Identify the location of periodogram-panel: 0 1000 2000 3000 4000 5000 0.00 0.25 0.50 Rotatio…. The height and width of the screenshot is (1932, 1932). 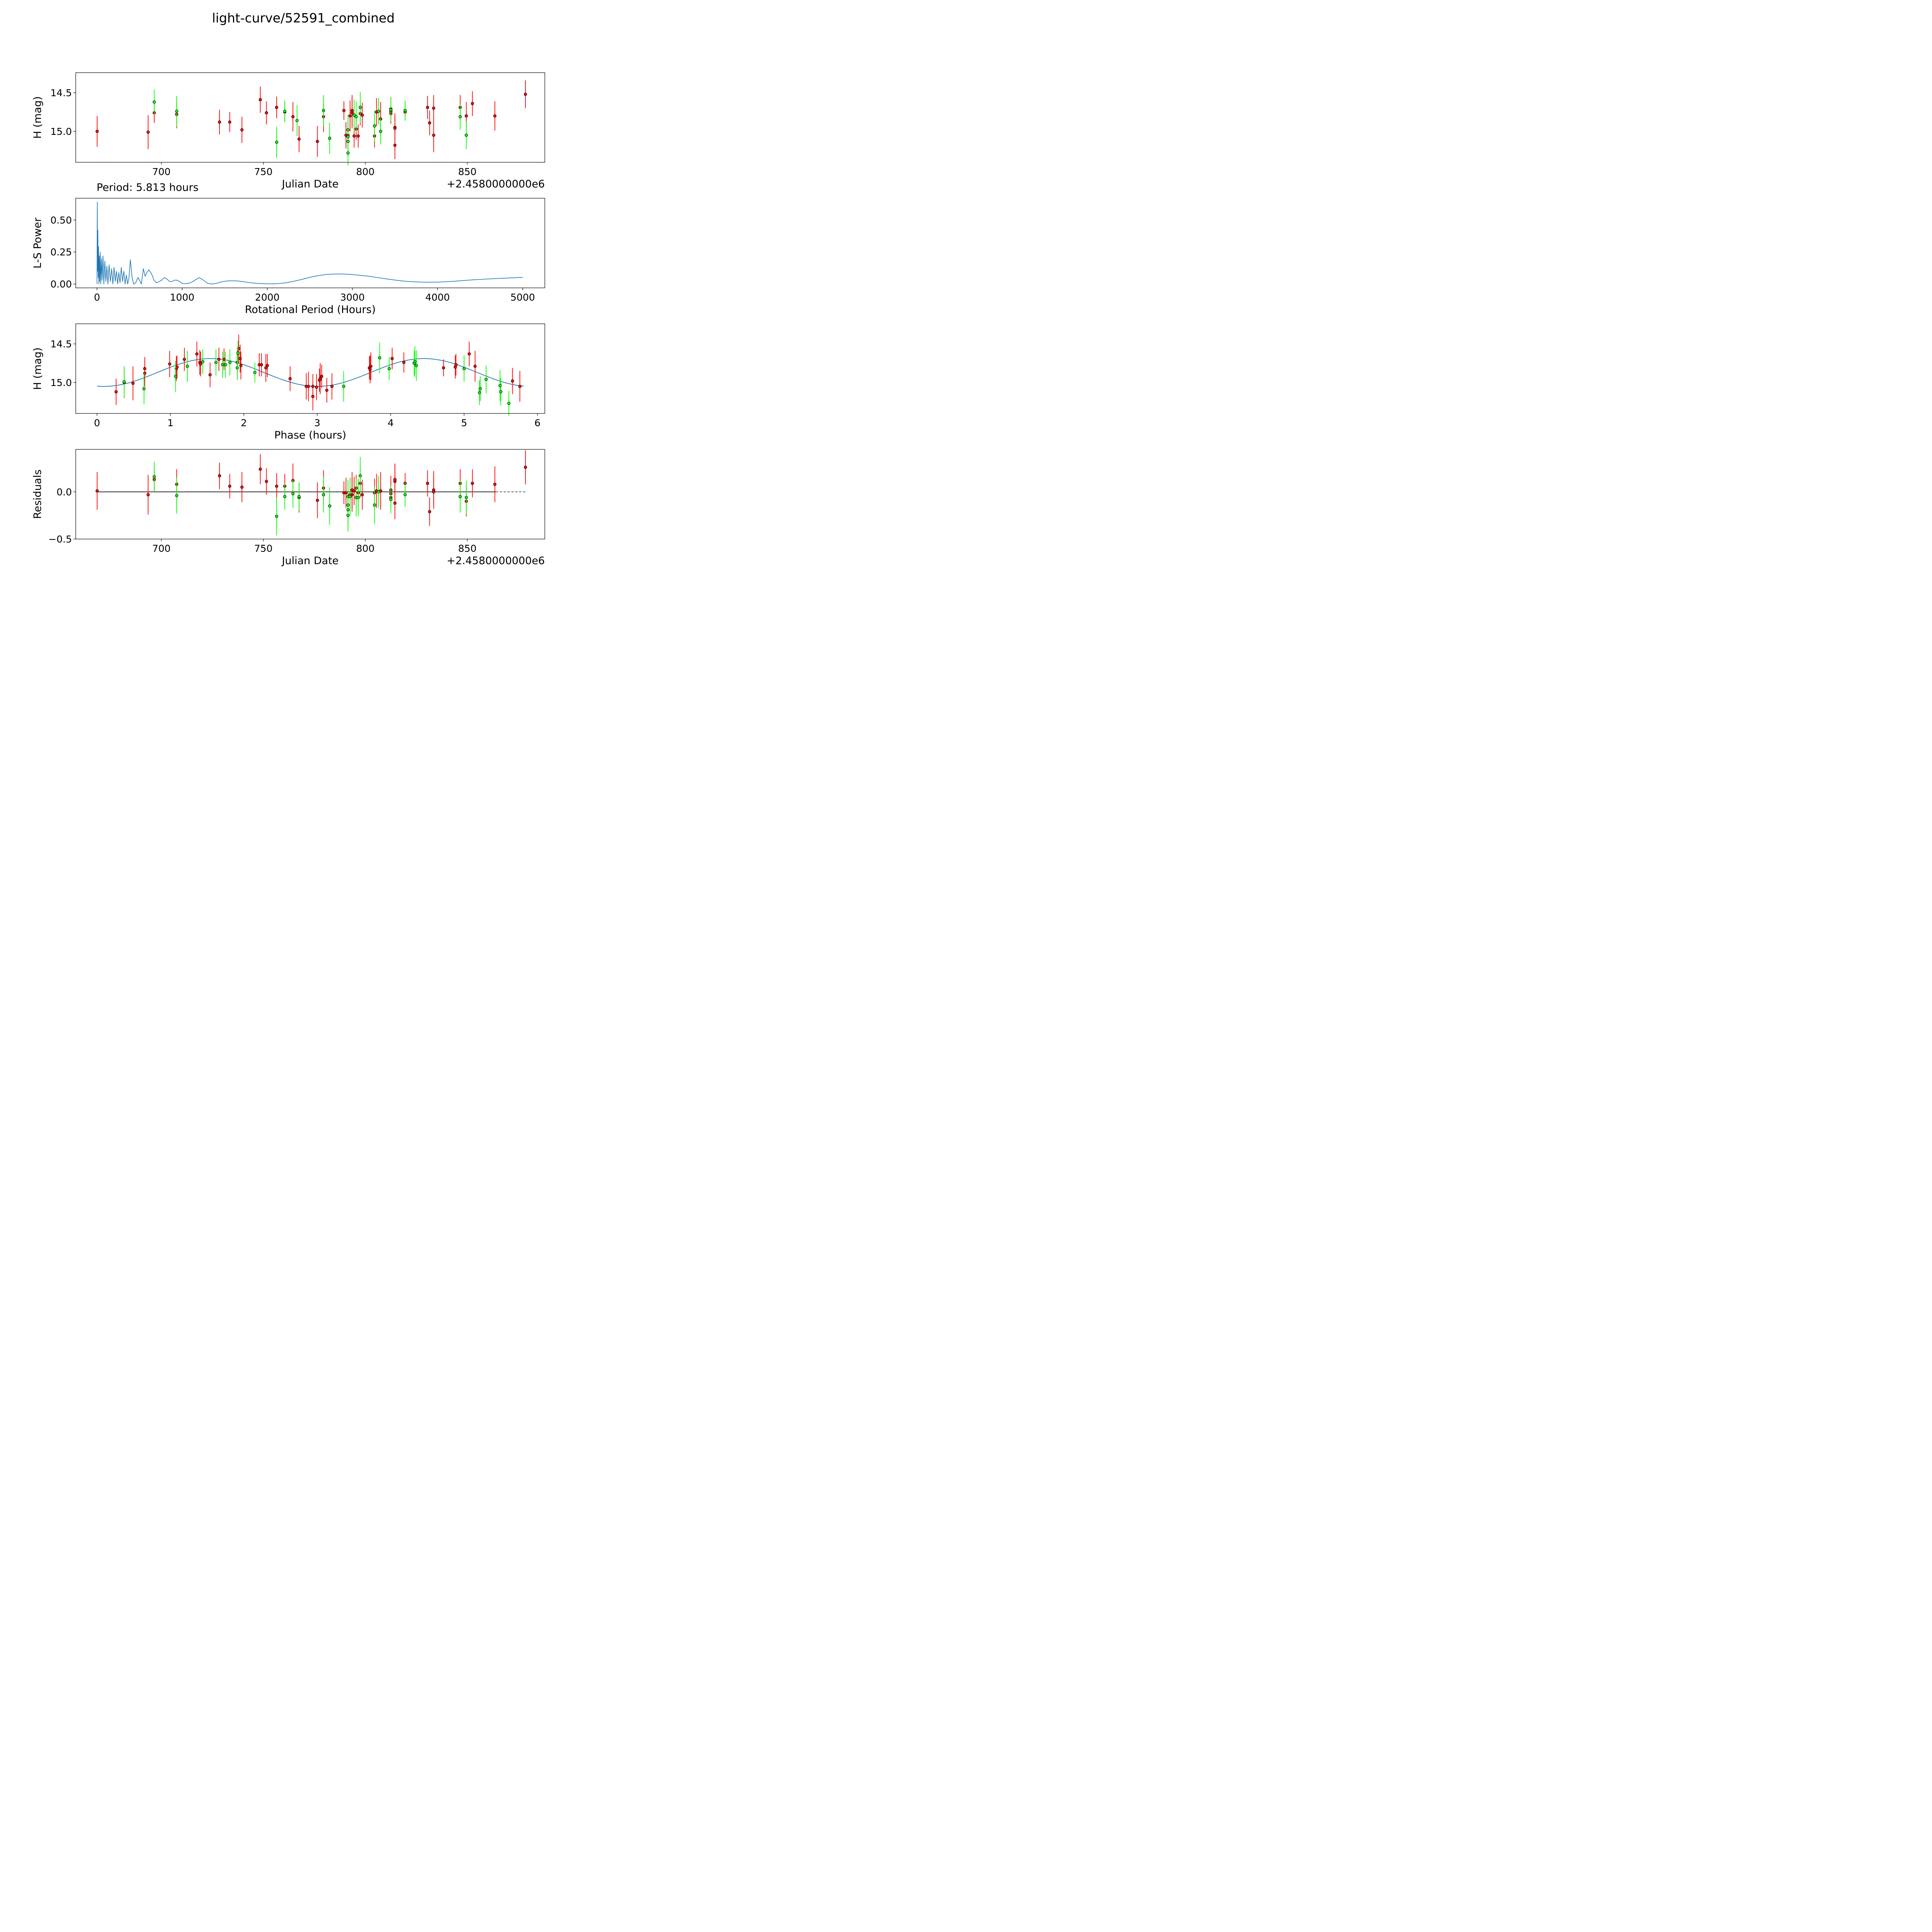
(289, 257).